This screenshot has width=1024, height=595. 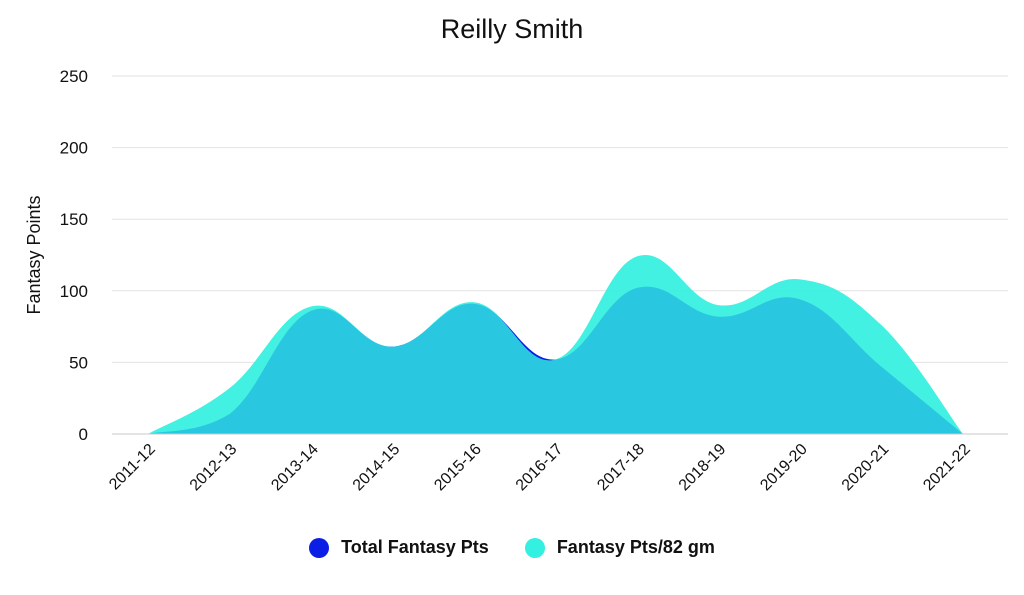 What do you see at coordinates (319, 547) in the screenshot?
I see `legend-swatch-total` at bounding box center [319, 547].